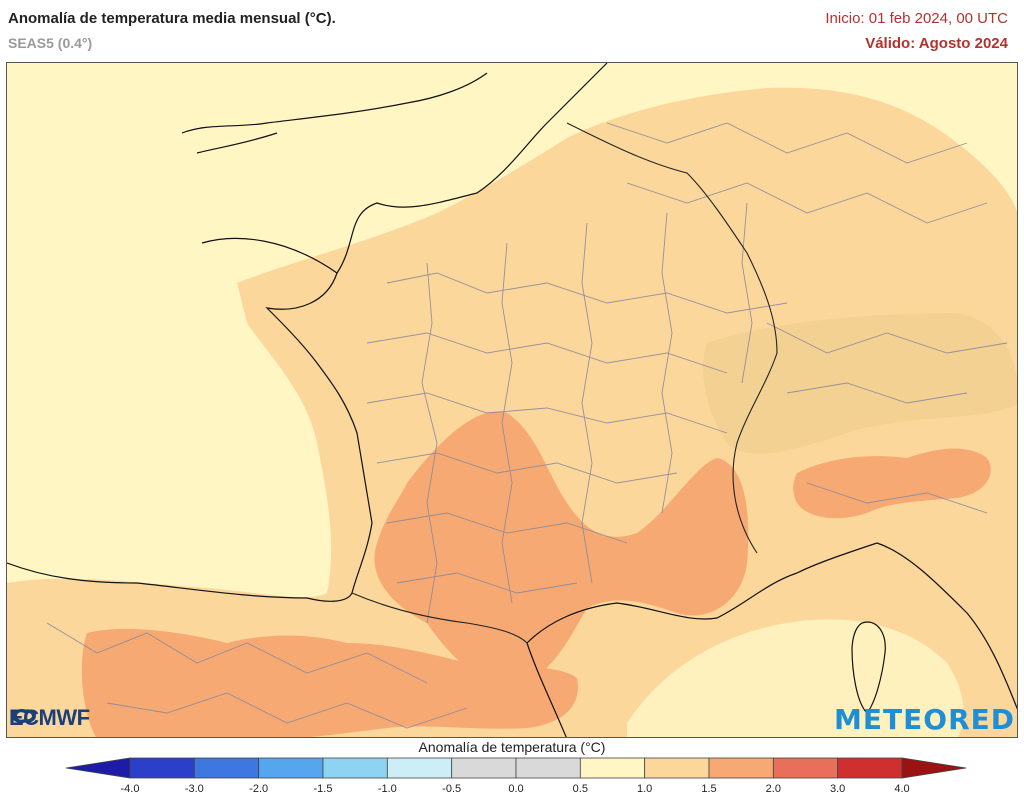 This screenshot has height=799, width=1024. What do you see at coordinates (194, 789) in the screenshot?
I see `colorbar-tick-label: -3.0` at bounding box center [194, 789].